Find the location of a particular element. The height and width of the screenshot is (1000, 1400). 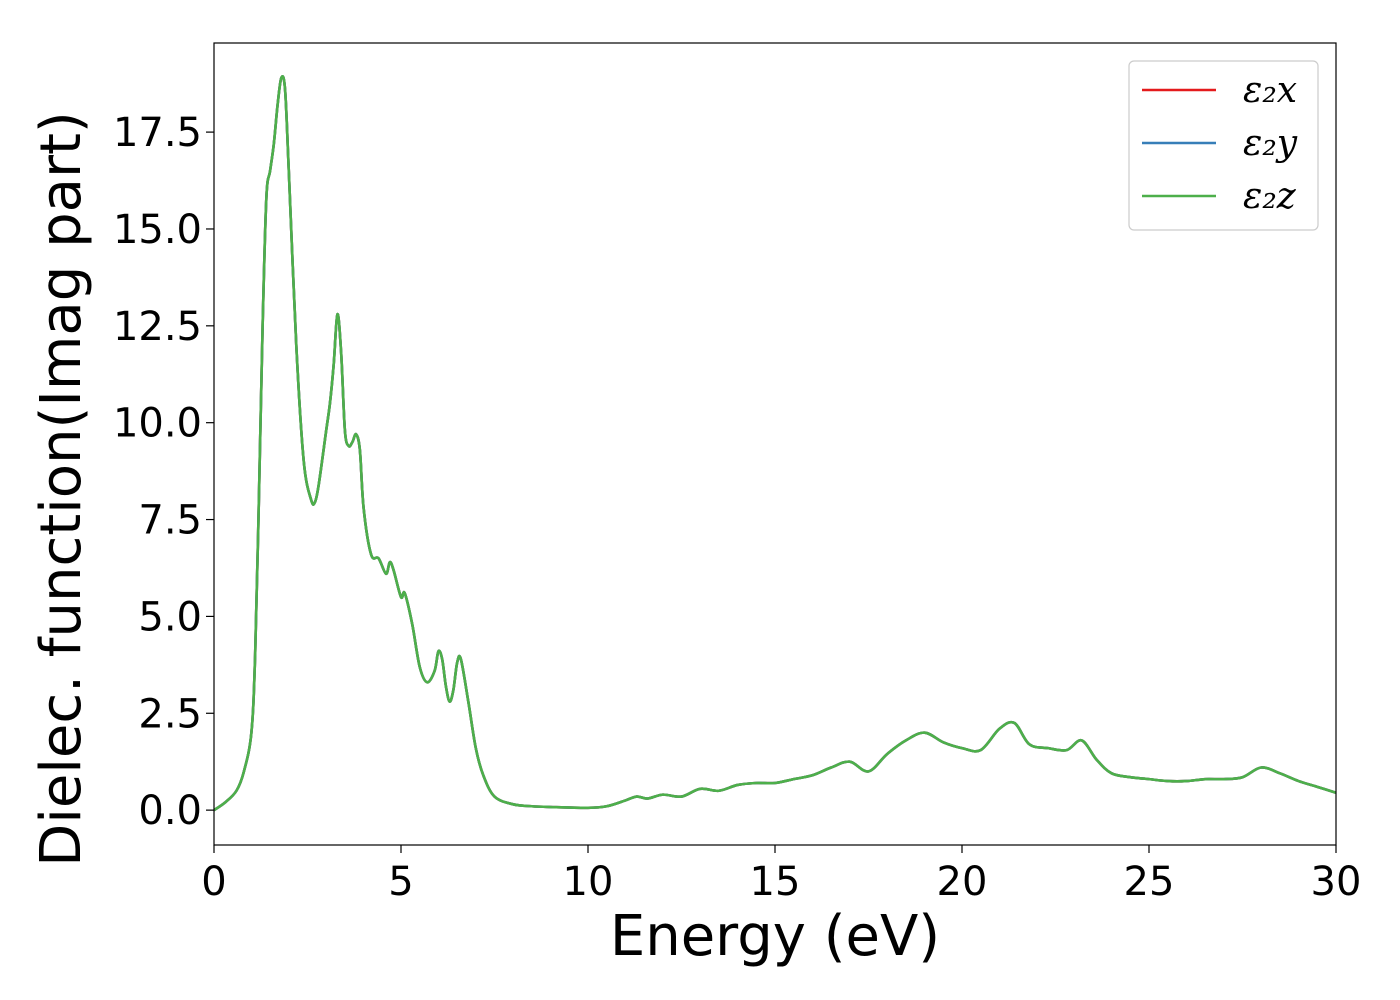

x-tick-label: 20 is located at coordinates (962, 882).